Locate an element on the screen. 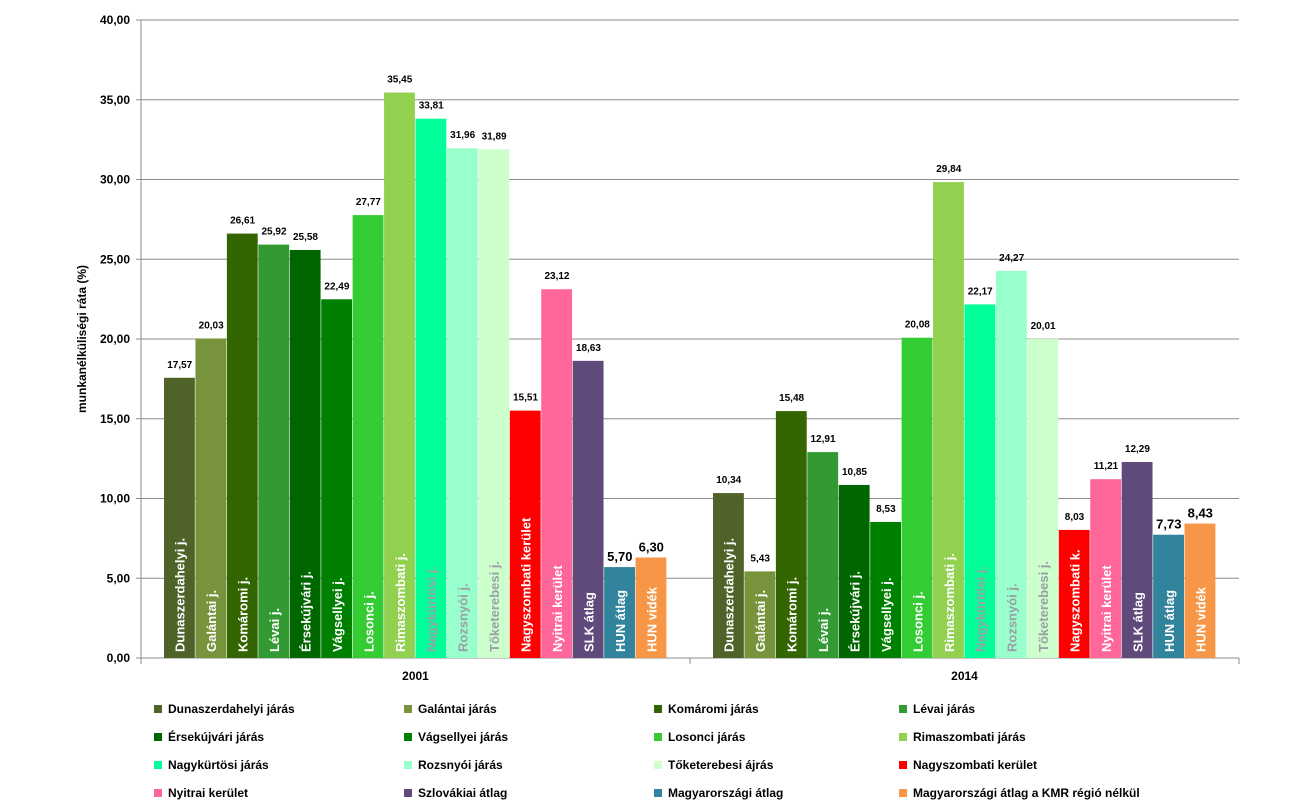  bar-inner-label: Tőketerebesi j. is located at coordinates (1043, 606).